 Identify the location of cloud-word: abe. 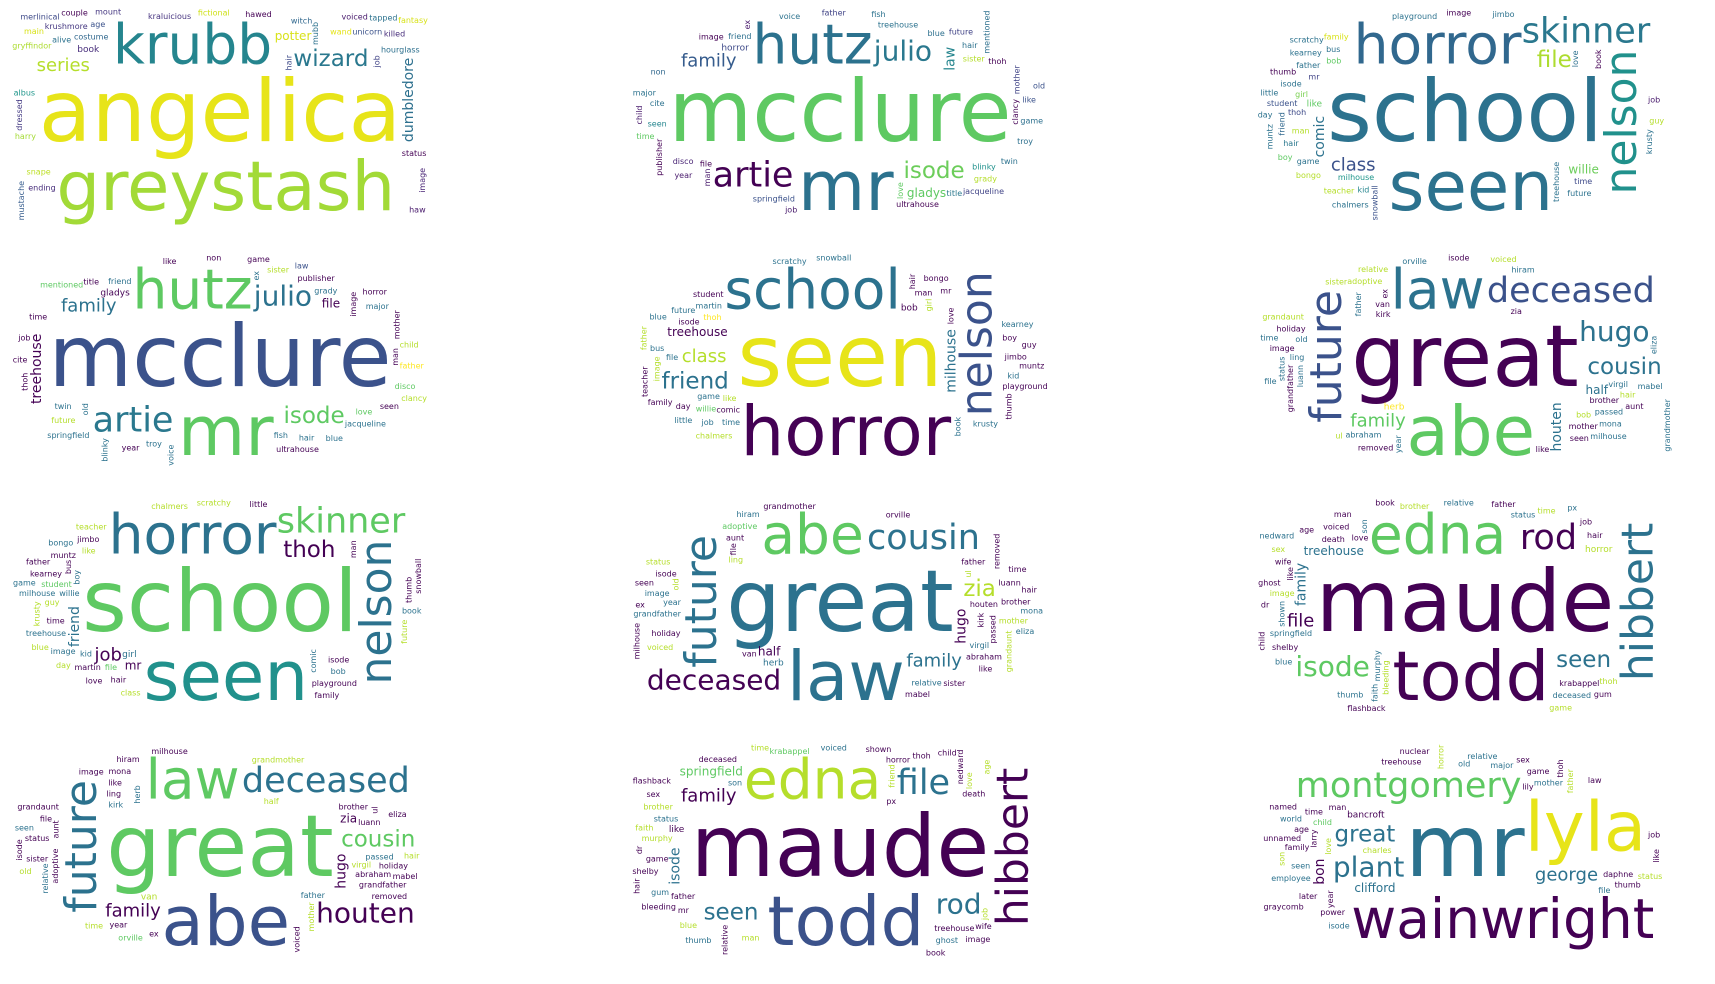
(1471, 431).